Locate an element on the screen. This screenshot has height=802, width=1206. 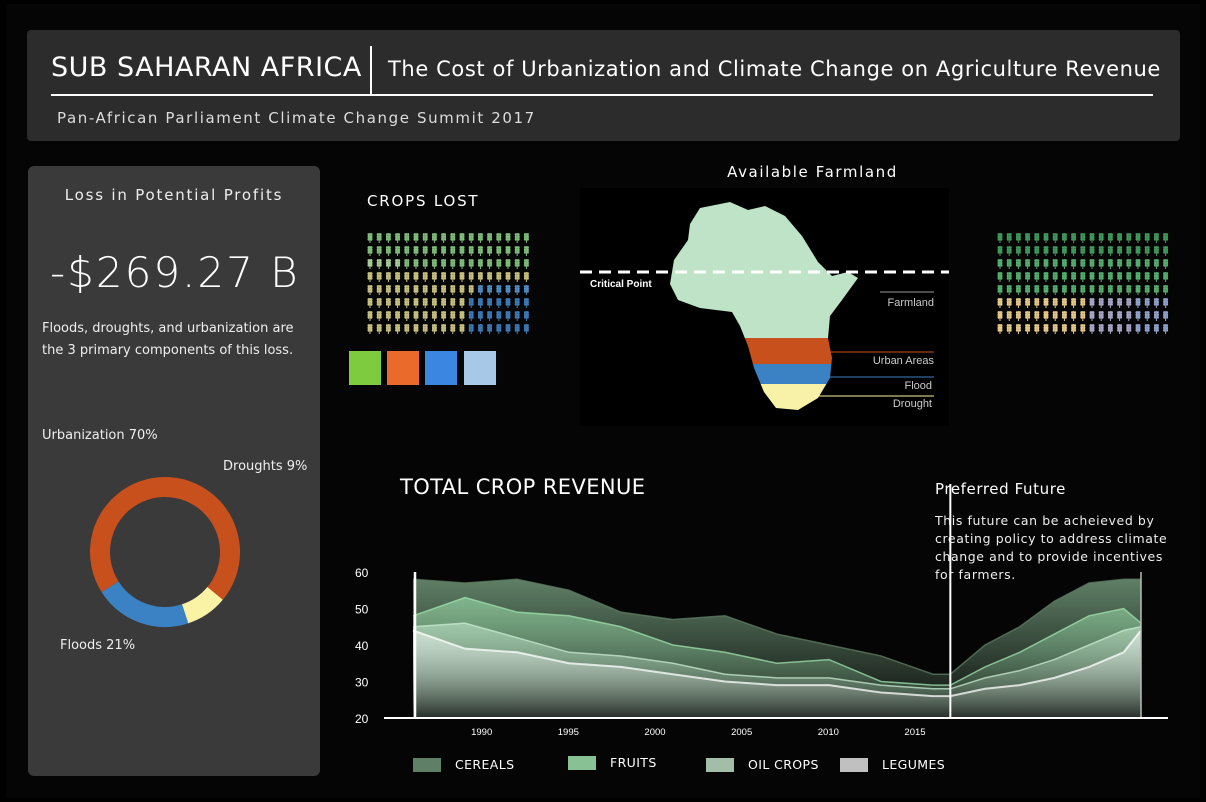
donut-slice-floods is located at coordinates (145, 604).